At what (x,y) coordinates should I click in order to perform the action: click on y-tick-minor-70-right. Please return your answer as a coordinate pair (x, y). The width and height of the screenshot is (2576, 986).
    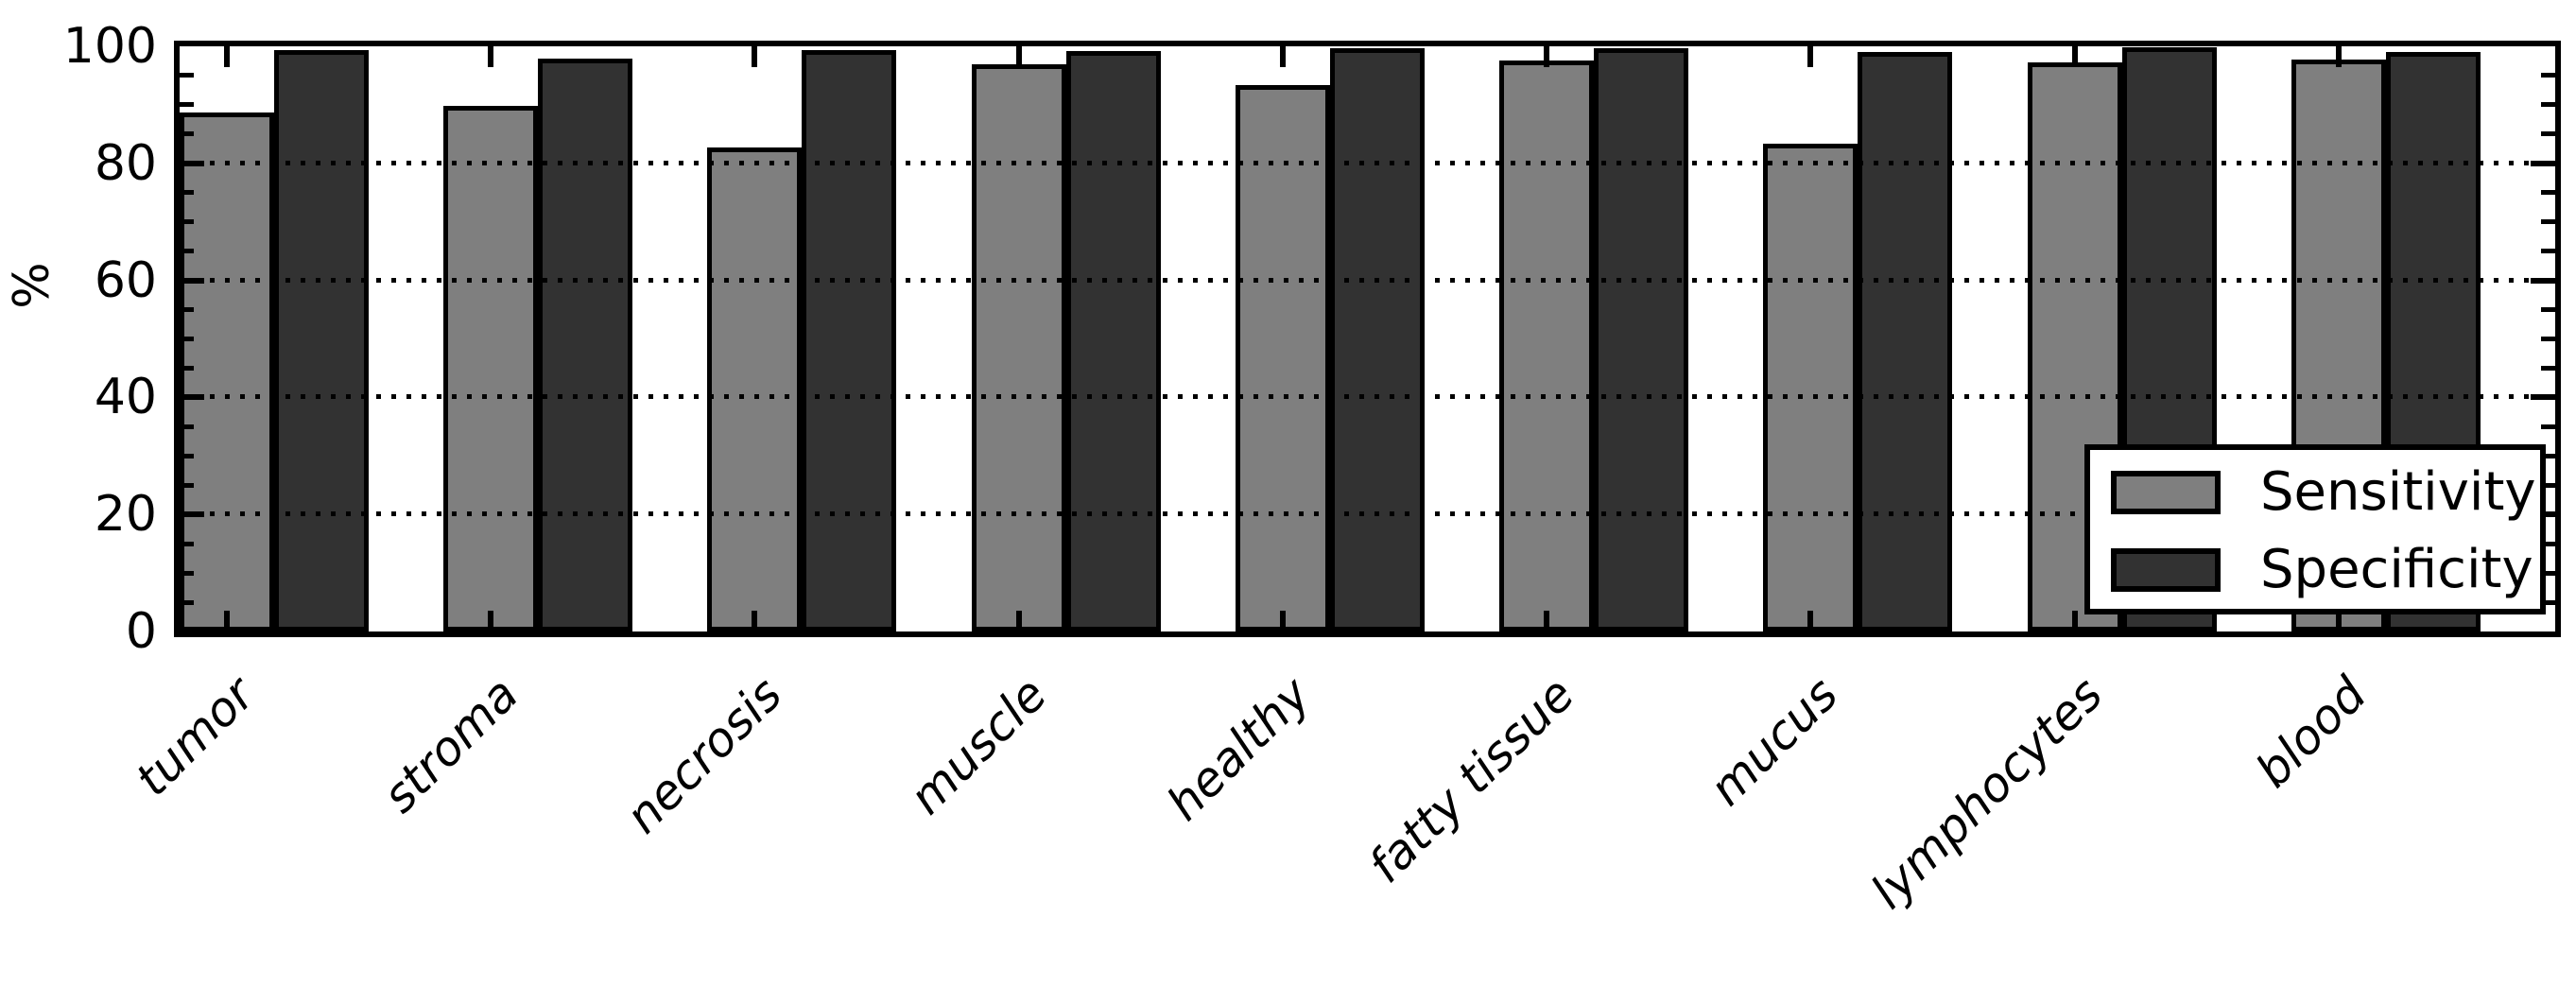
    Looking at the image, I should click on (2548, 222).